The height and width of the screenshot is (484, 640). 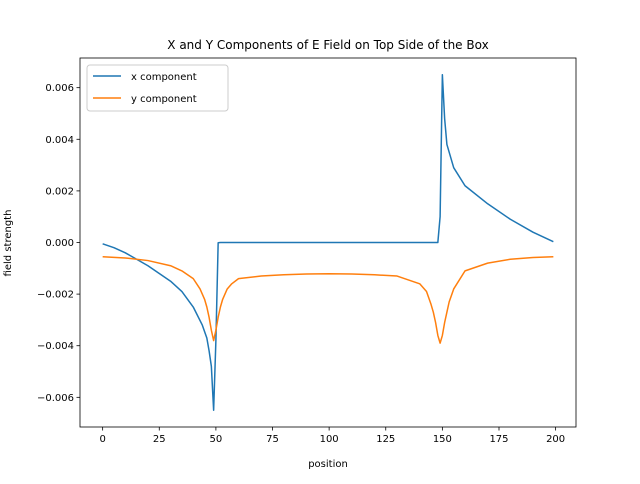 I want to click on x-tick-label: 0, so click(x=102, y=439).